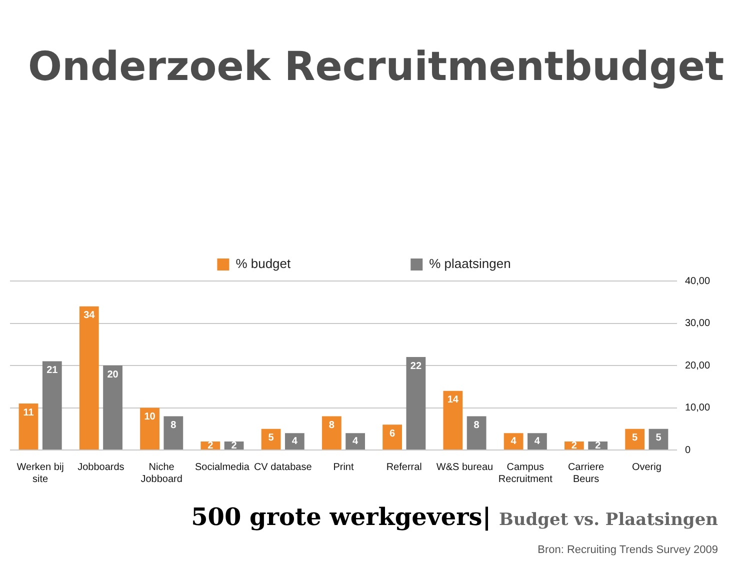 This screenshot has width=732, height=564. Describe the element at coordinates (376, 67) in the screenshot. I see `chart-title: Onderzoek Recruitmentbudget` at that location.